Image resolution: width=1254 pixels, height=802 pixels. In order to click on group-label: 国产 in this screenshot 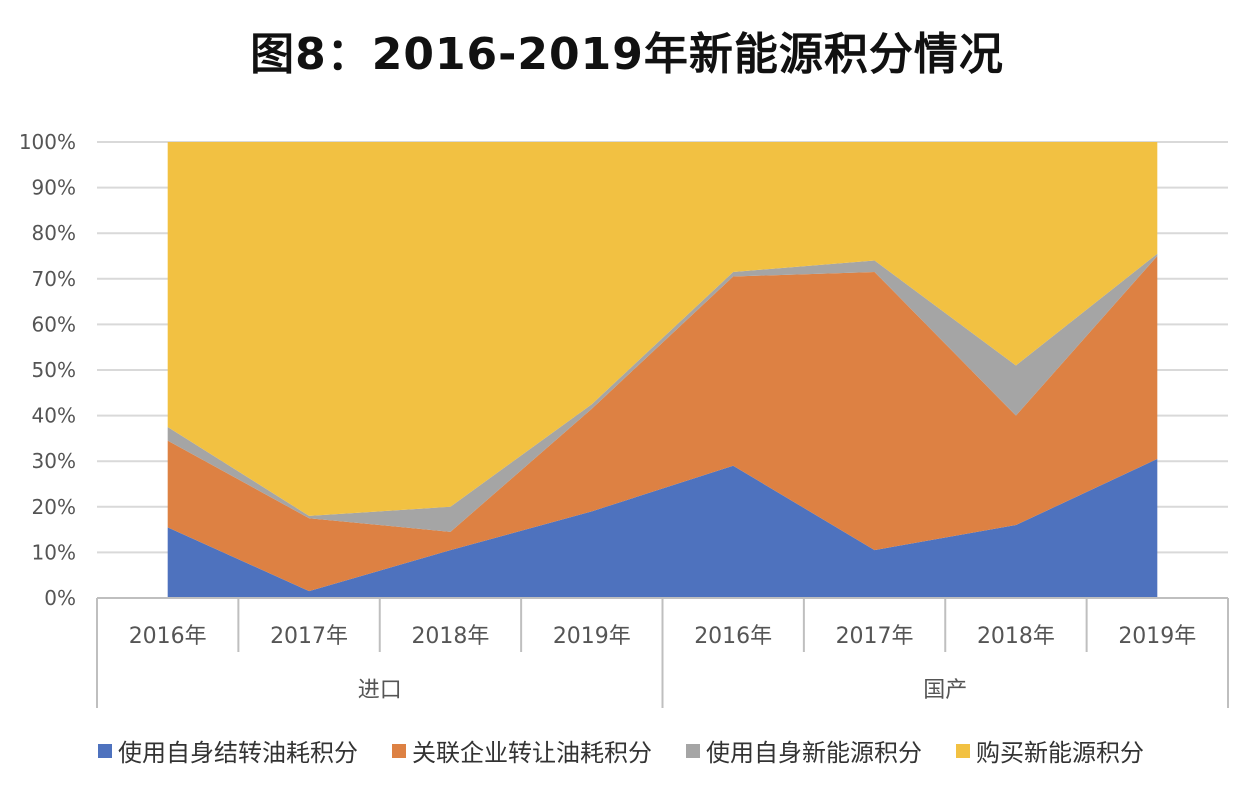, I will do `click(945, 690)`.